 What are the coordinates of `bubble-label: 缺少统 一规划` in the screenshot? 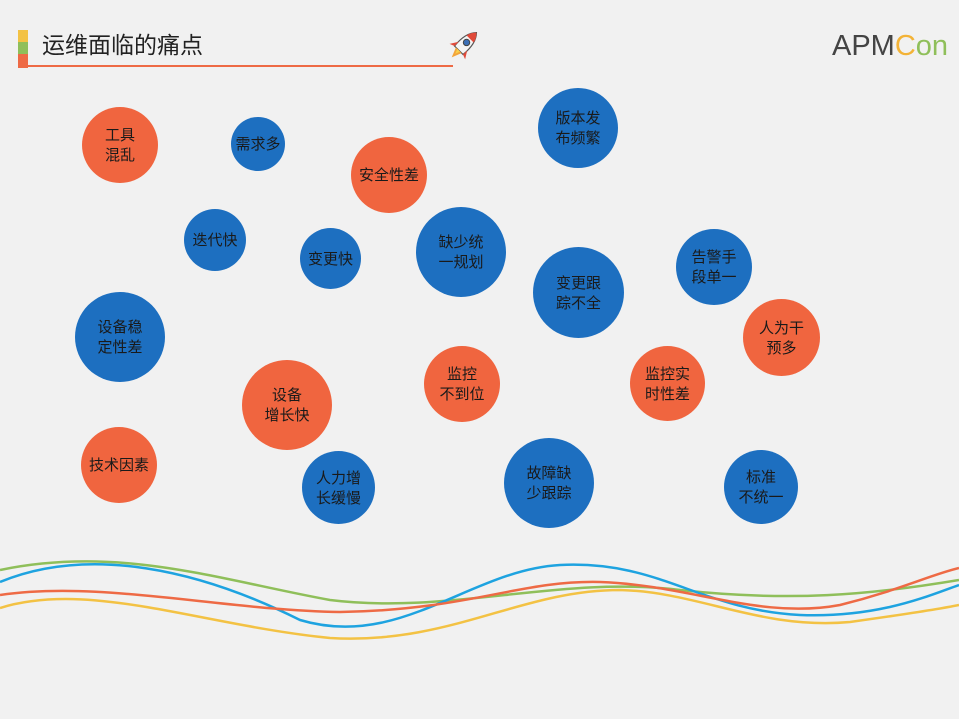 It's located at (461, 252).